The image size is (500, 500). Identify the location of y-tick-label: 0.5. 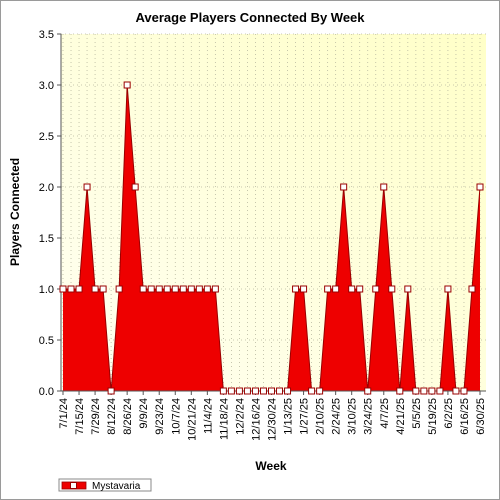
(46, 341).